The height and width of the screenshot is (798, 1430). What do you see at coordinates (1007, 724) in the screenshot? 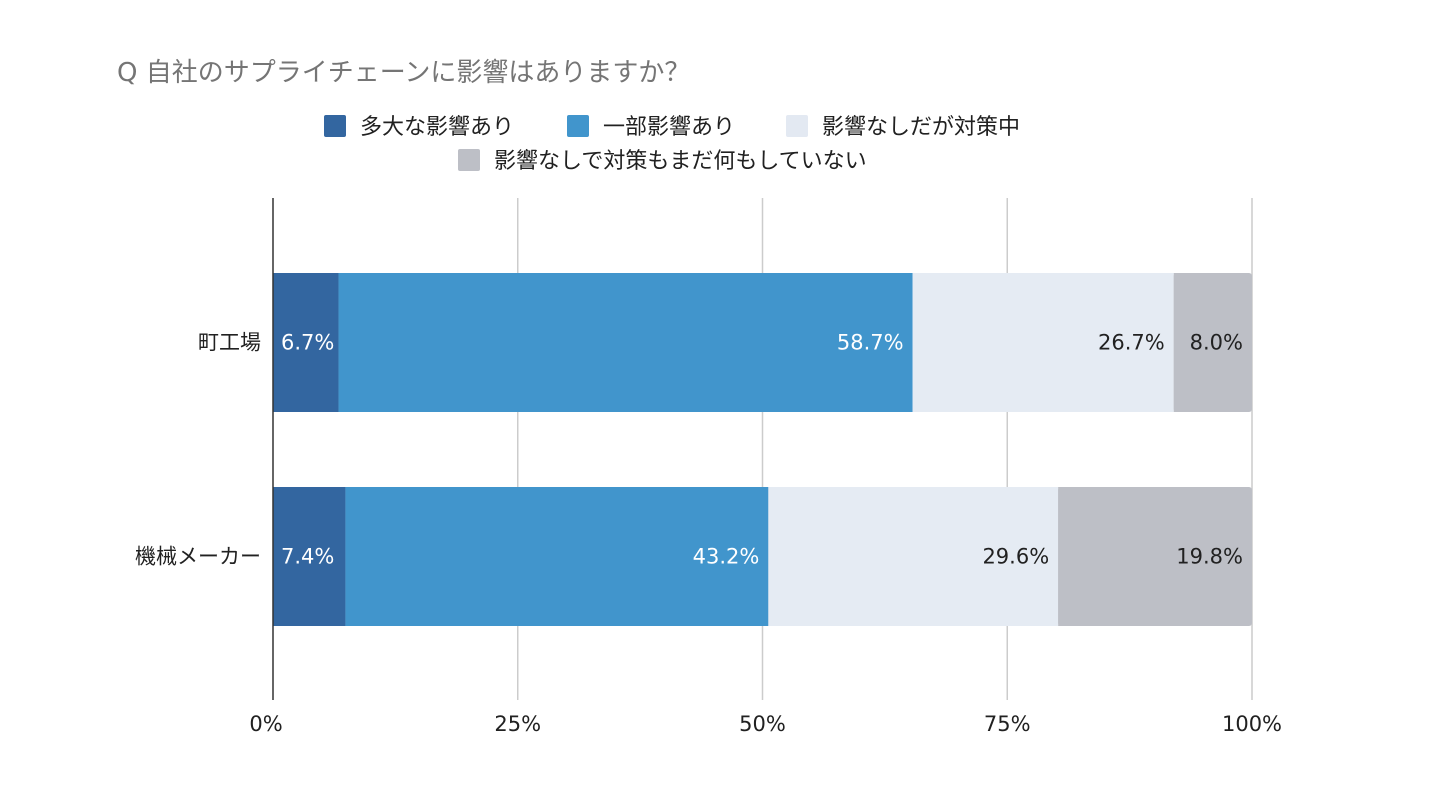
I see `x-tick-label: 75%` at bounding box center [1007, 724].